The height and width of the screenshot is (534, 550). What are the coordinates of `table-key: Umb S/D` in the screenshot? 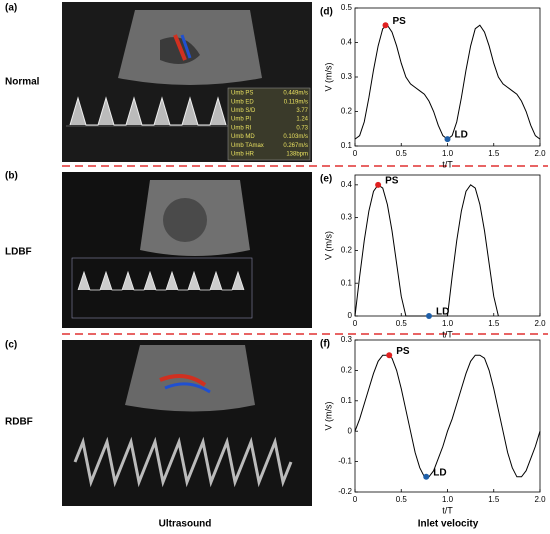 It's located at (243, 111).